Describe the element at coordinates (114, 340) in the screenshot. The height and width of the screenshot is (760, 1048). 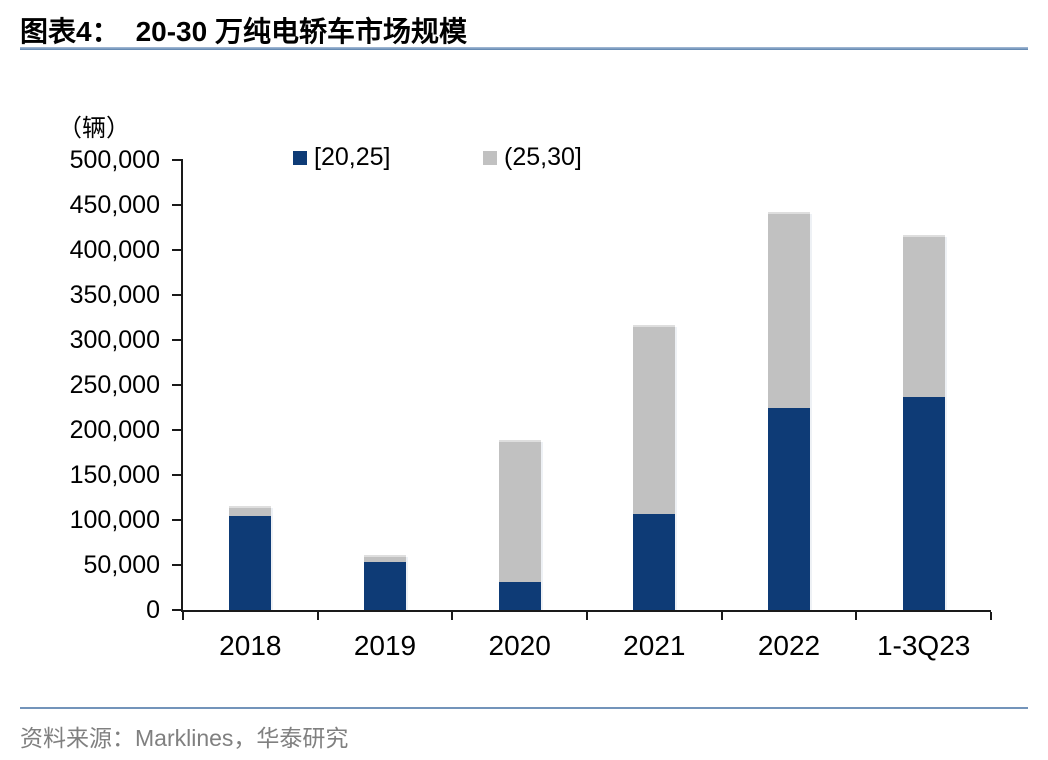
I see `y-tick-label: 300,000` at that location.